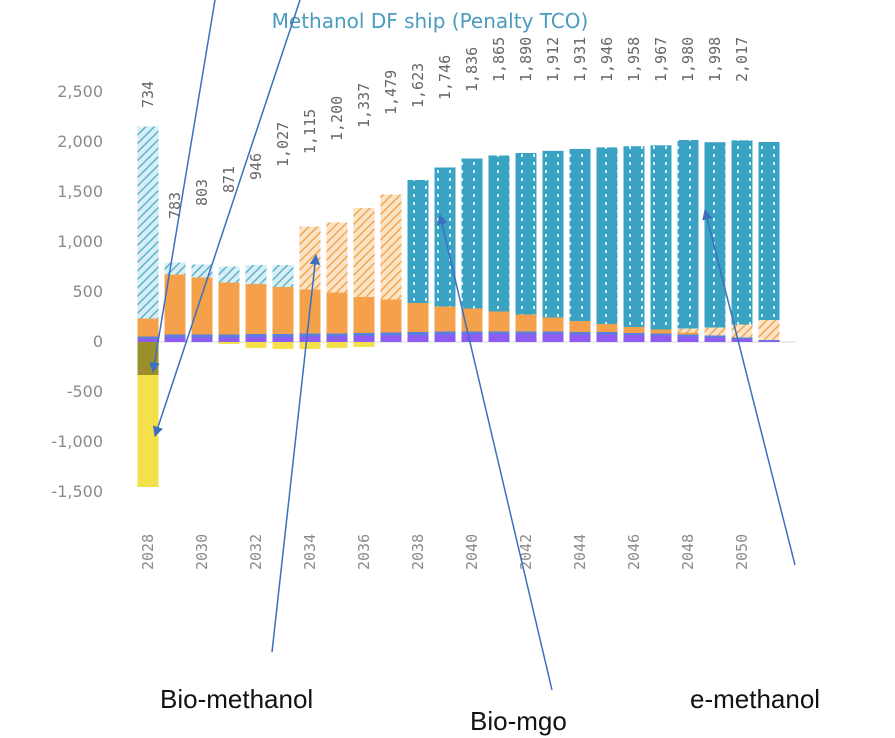 Image resolution: width=895 pixels, height=738 pixels. What do you see at coordinates (77, 291) in the screenshot?
I see `y-axis: 2,500 2,000 1,500 1,000 500 0 -500 -1,000 -1,500` at bounding box center [77, 291].